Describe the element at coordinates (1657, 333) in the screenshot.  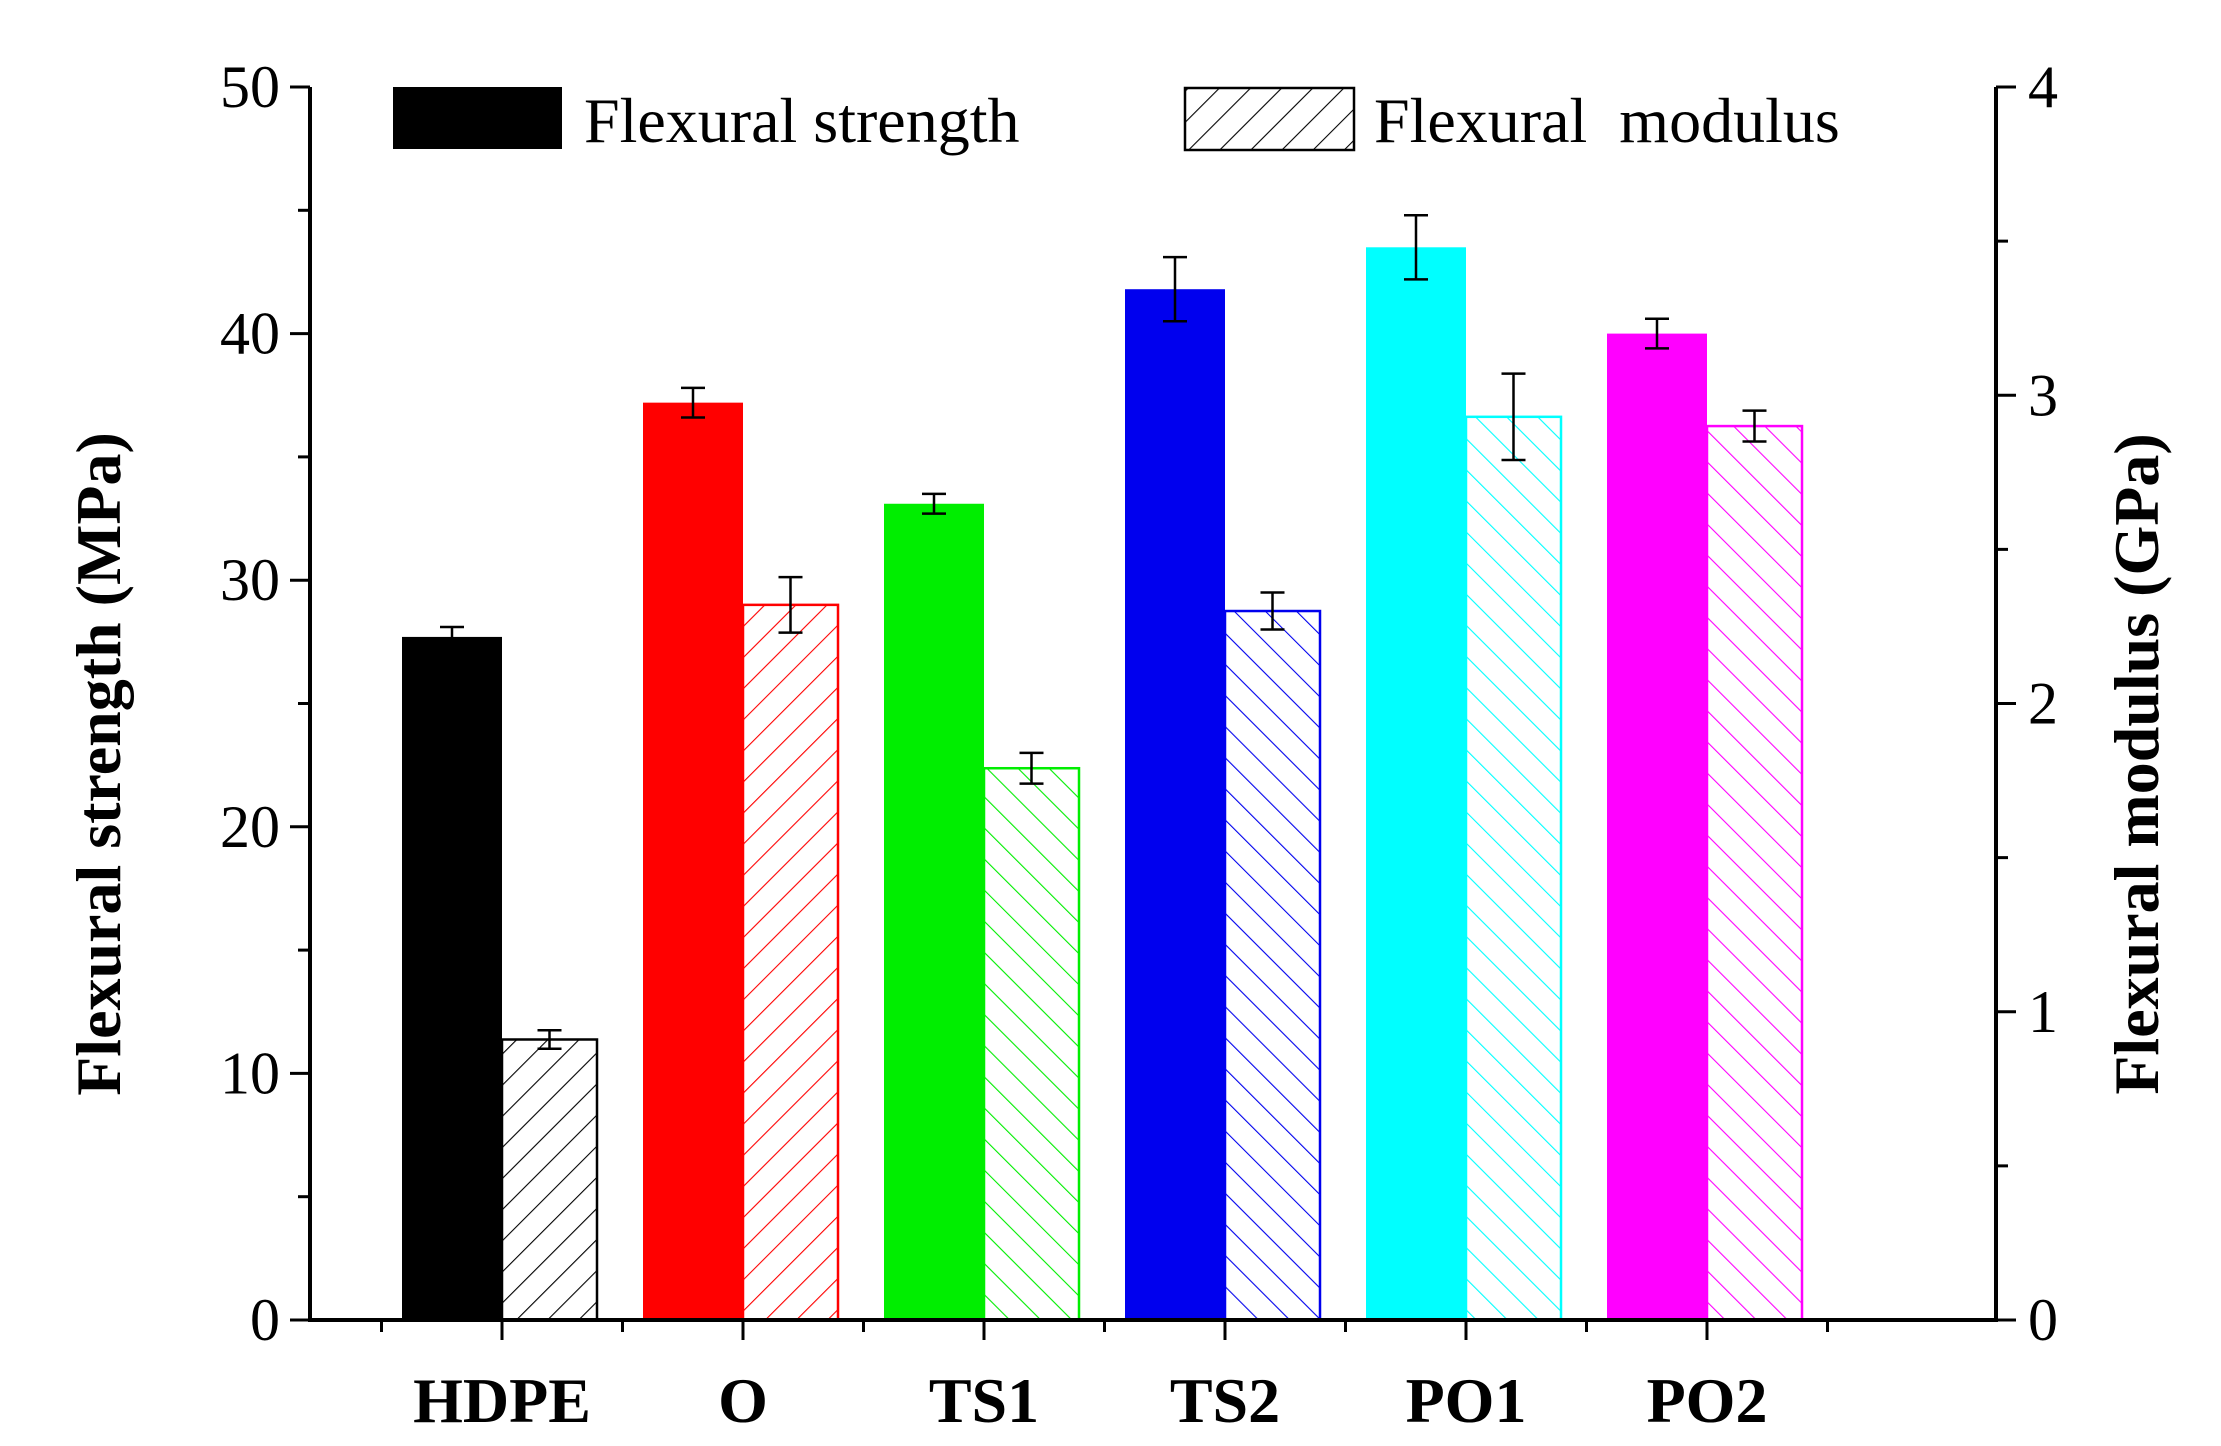
I see `errorbar-strength-po2` at that location.